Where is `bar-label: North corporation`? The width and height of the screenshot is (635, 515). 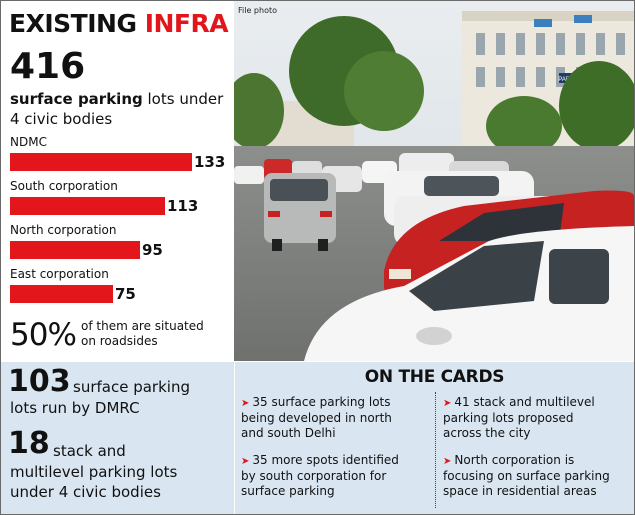 bar-label: North corporation is located at coordinates (63, 230).